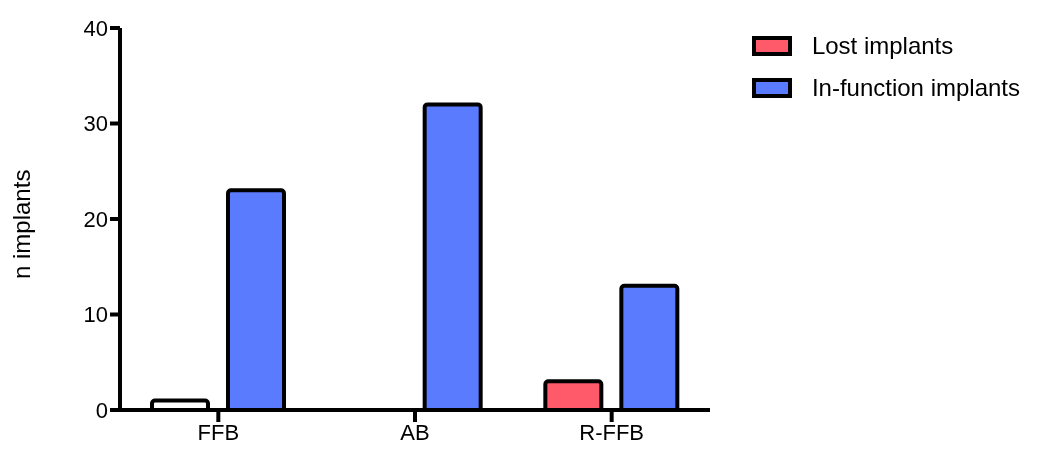  What do you see at coordinates (95, 28) in the screenshot?
I see `y-tick-label: 40` at bounding box center [95, 28].